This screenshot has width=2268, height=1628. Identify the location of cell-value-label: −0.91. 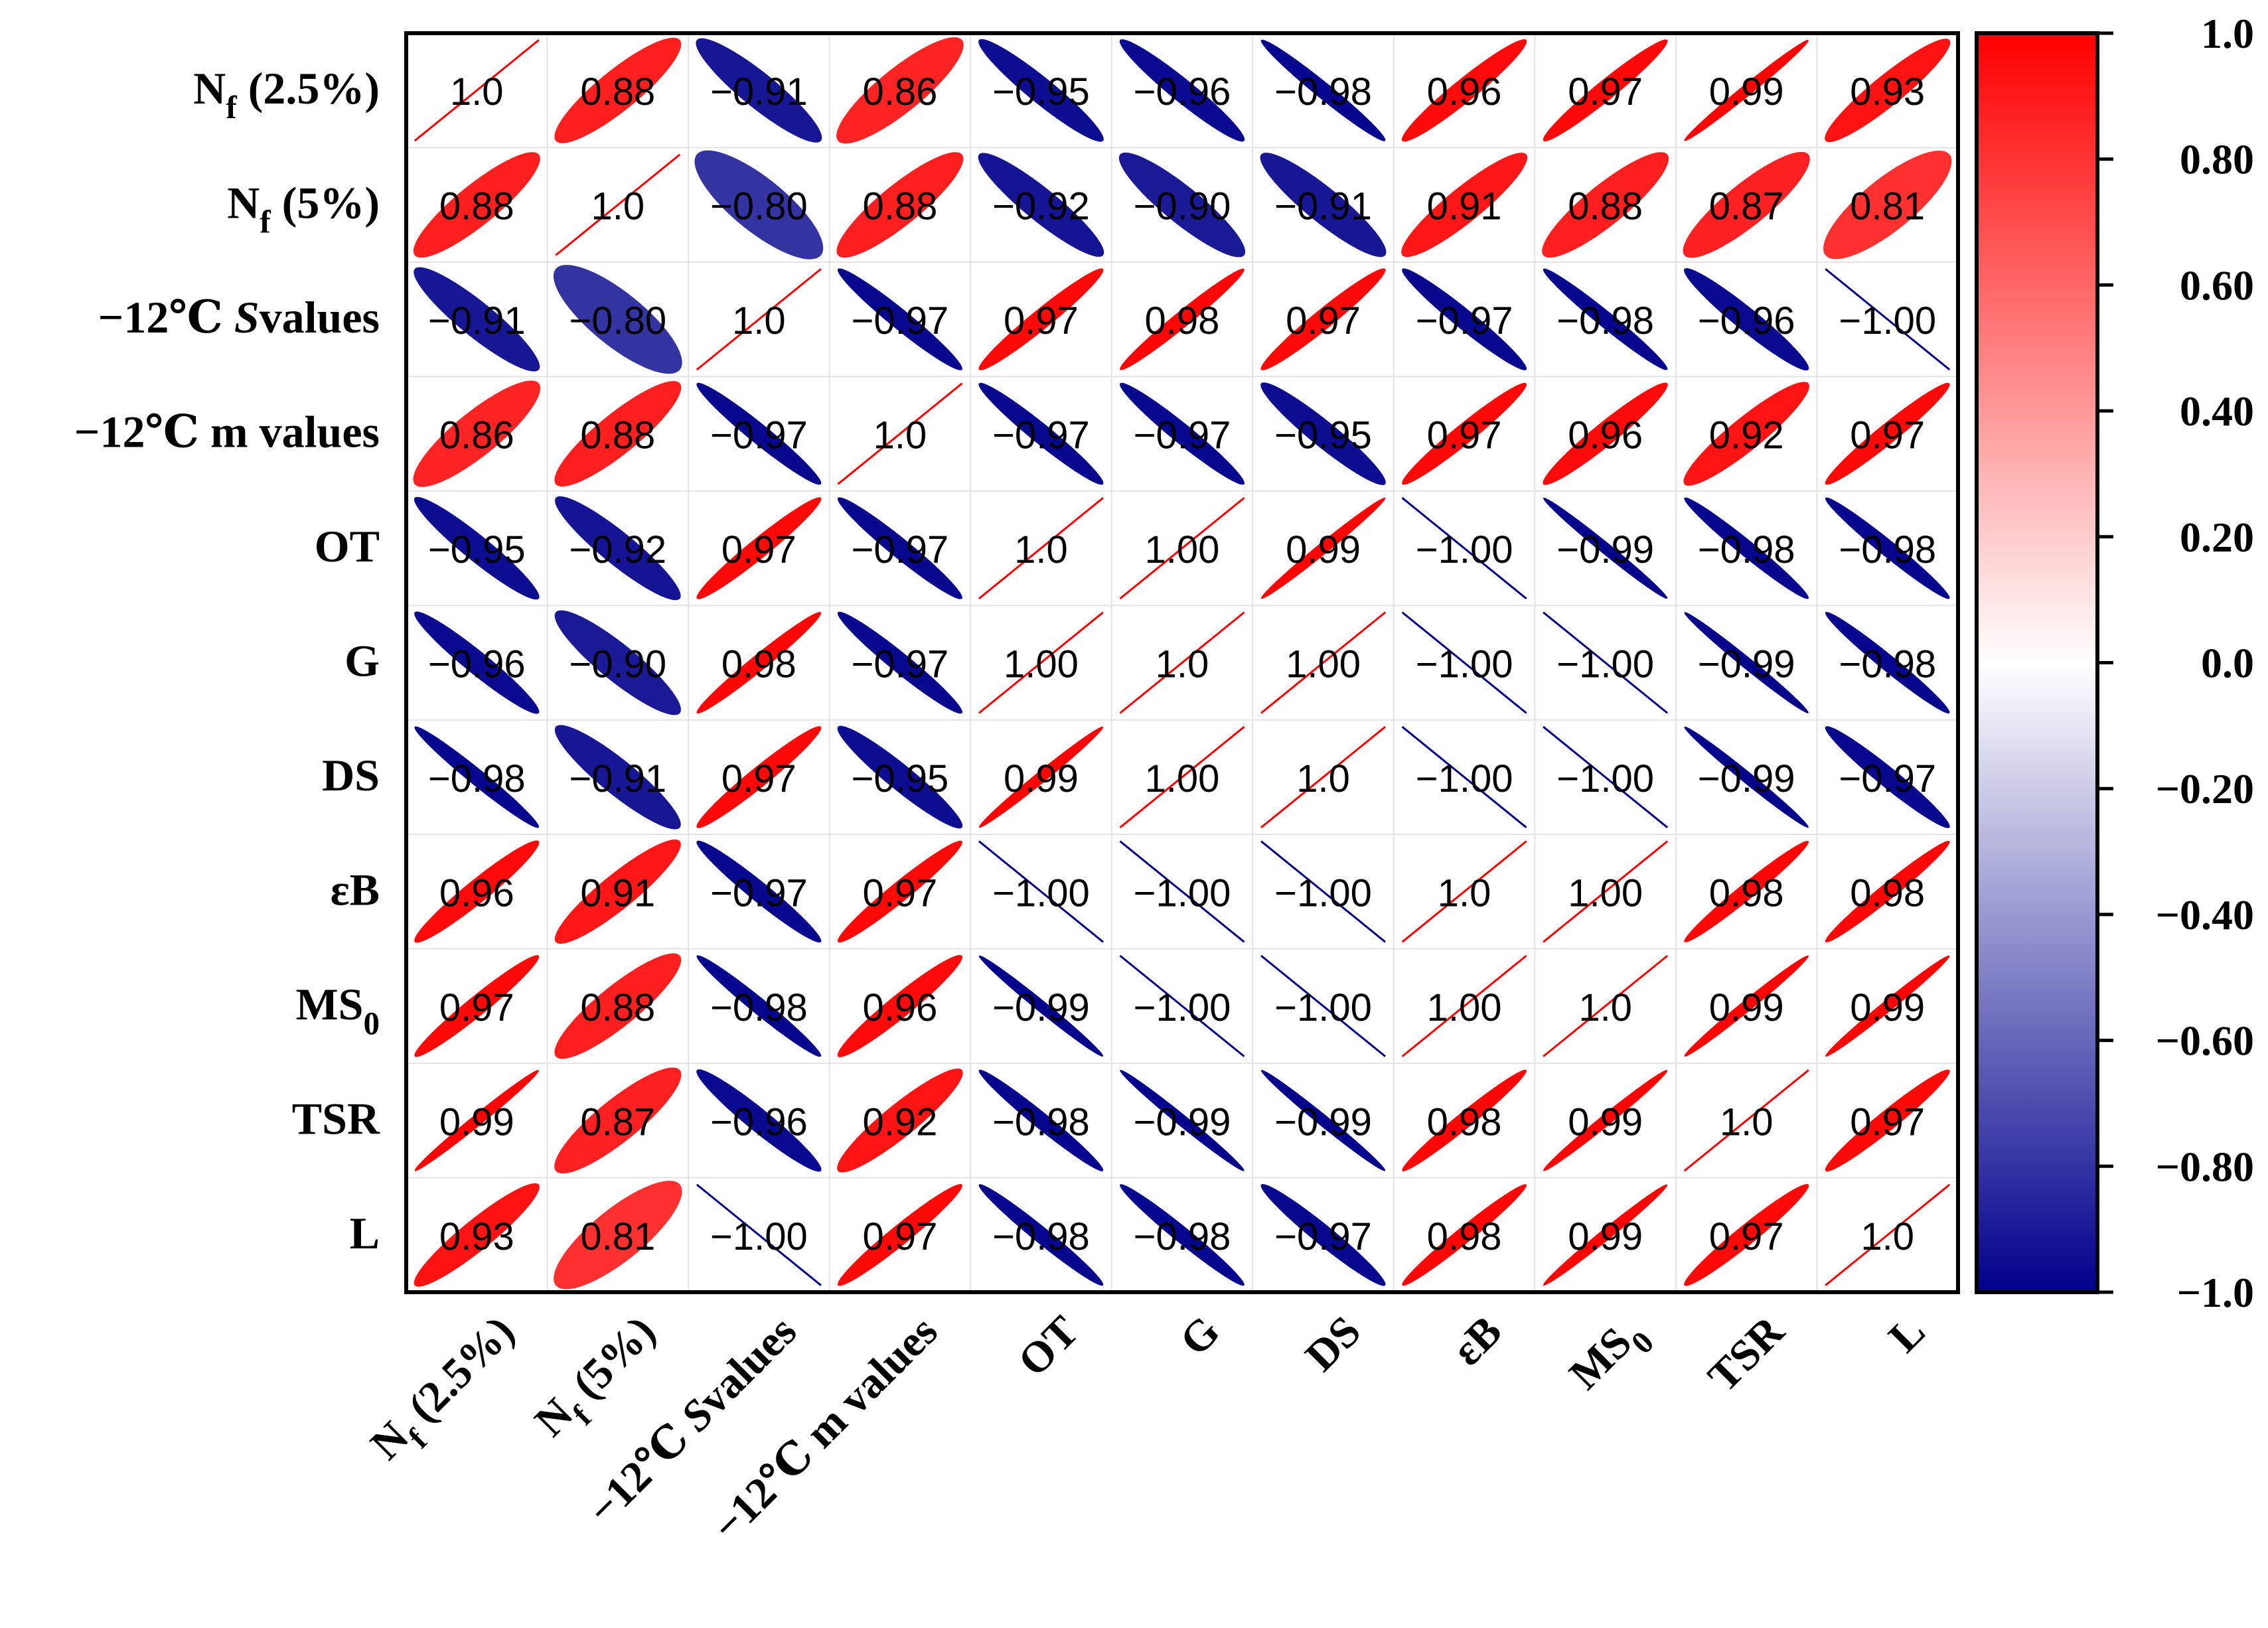
(617, 779).